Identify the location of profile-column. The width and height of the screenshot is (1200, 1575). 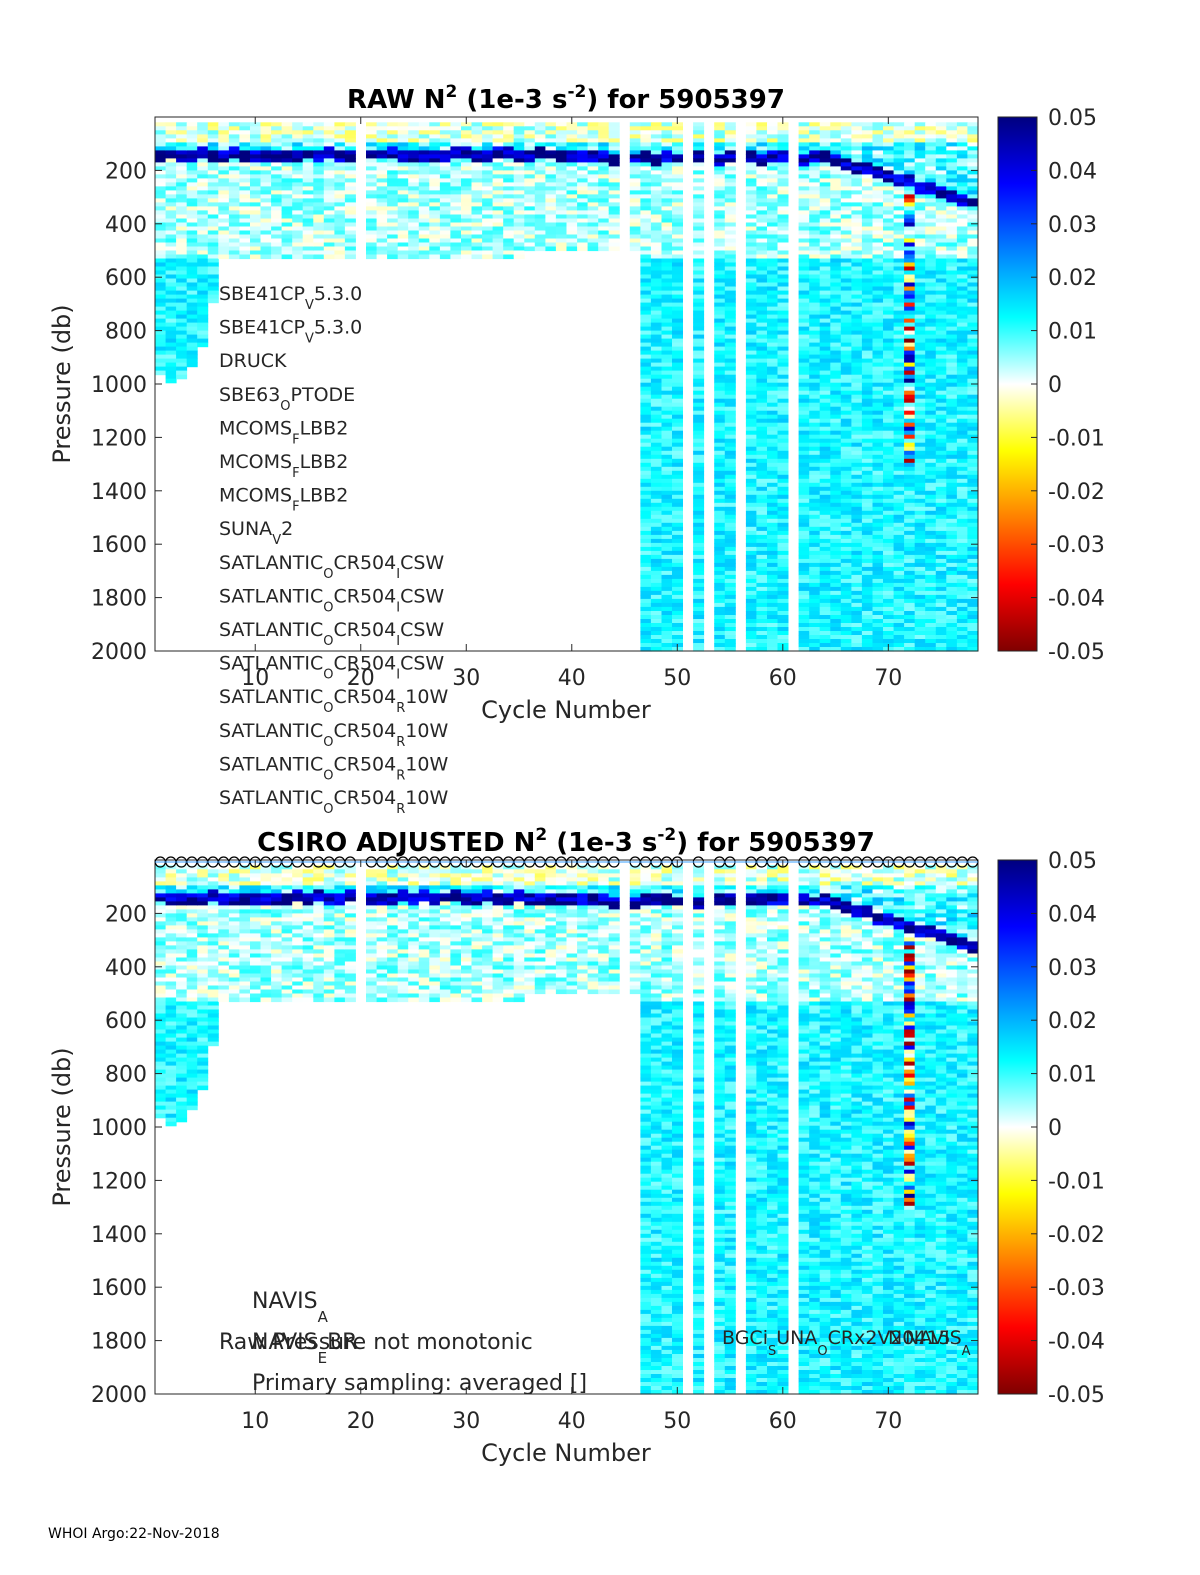
(203, 235).